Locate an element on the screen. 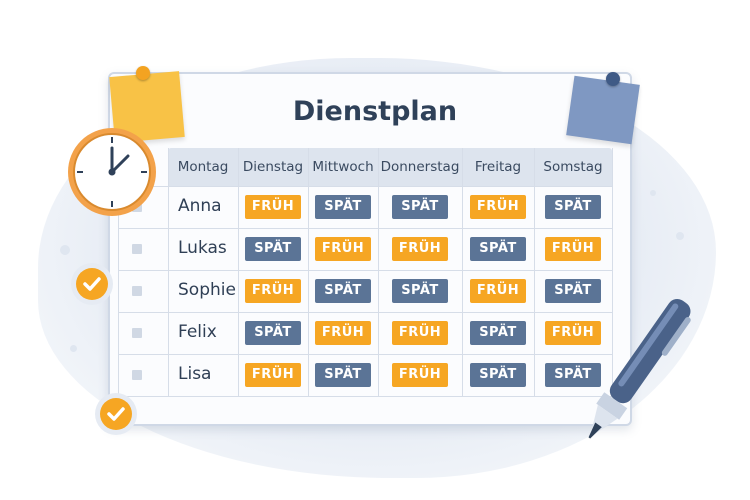 The image size is (750, 500). employee-name: Lisa is located at coordinates (195, 374).